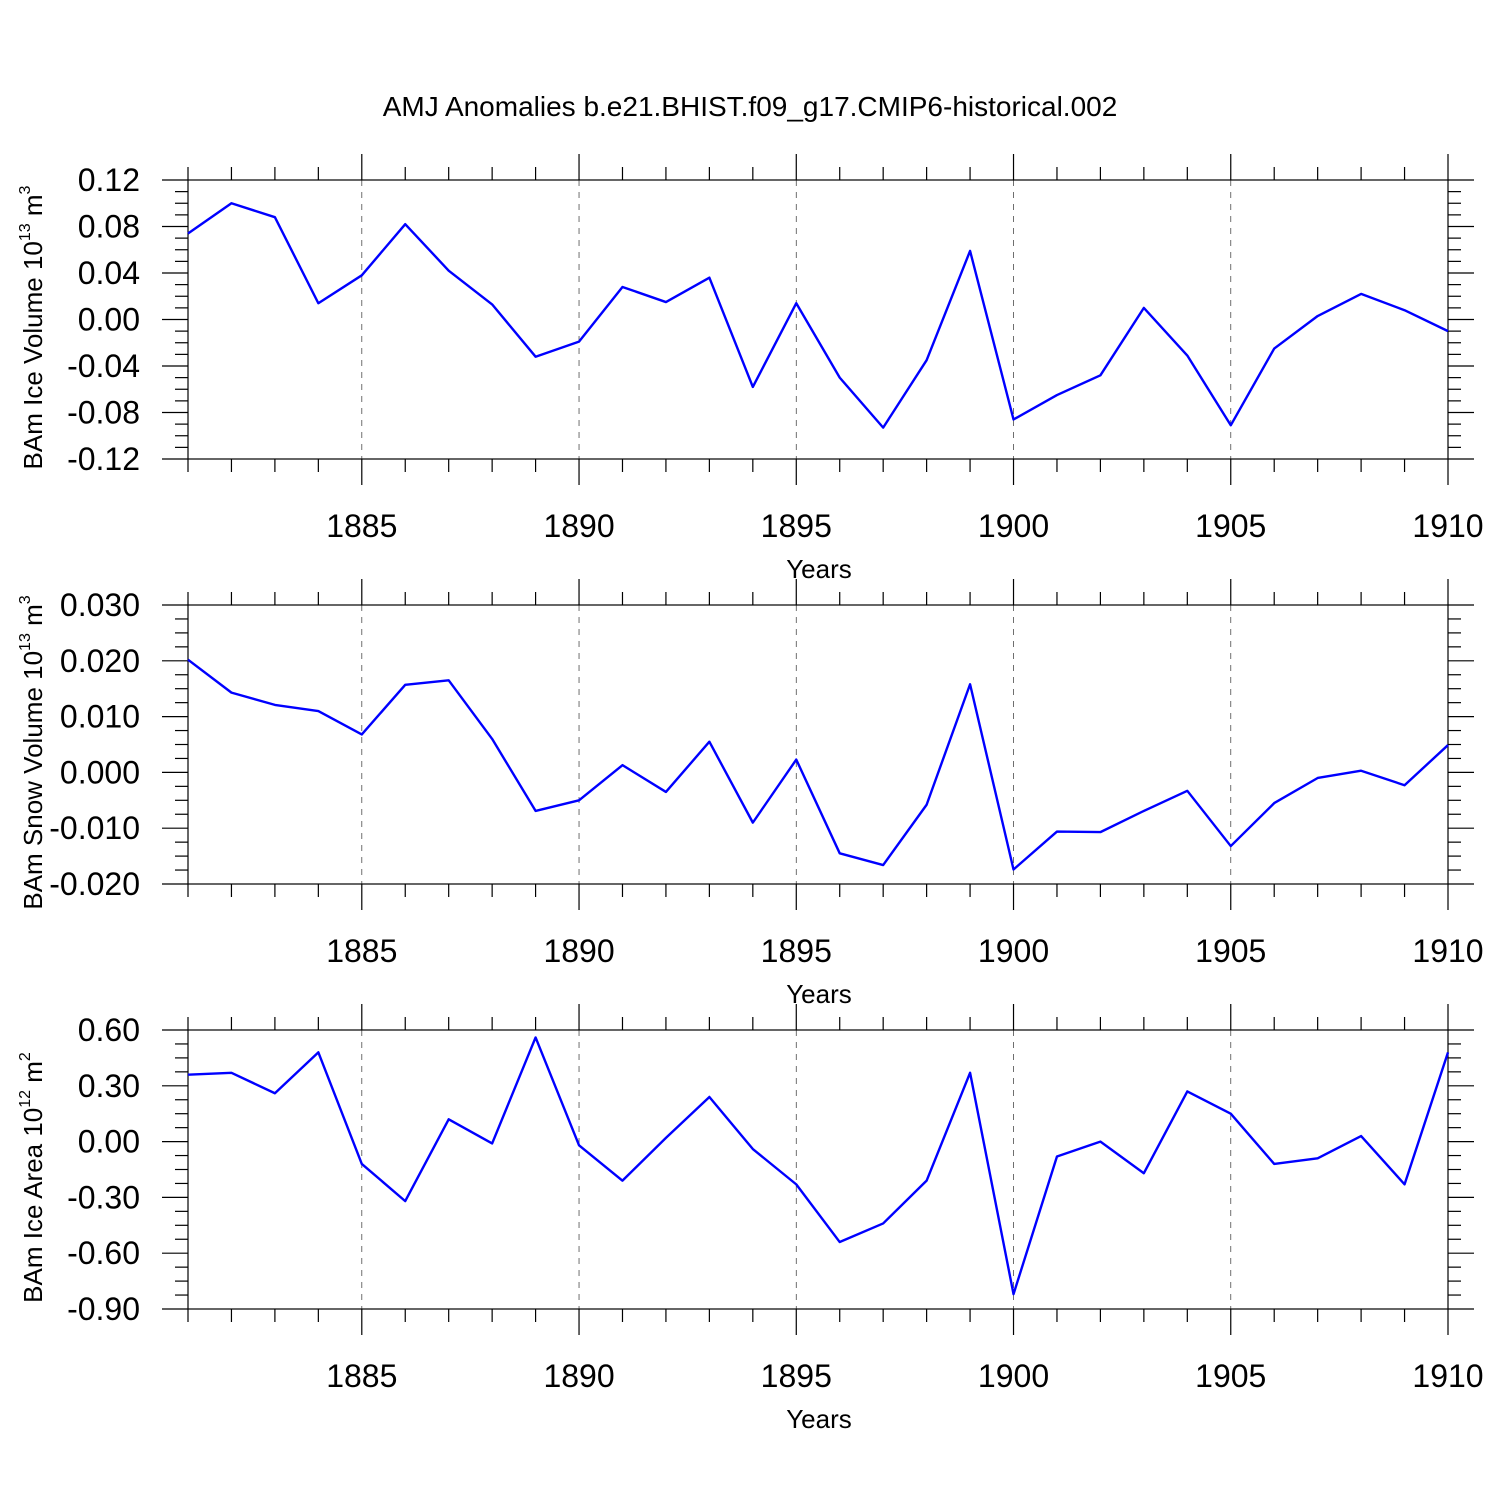 The image size is (1500, 1500). Describe the element at coordinates (100, 772) in the screenshot. I see `y-tick-label: 0.000` at that location.